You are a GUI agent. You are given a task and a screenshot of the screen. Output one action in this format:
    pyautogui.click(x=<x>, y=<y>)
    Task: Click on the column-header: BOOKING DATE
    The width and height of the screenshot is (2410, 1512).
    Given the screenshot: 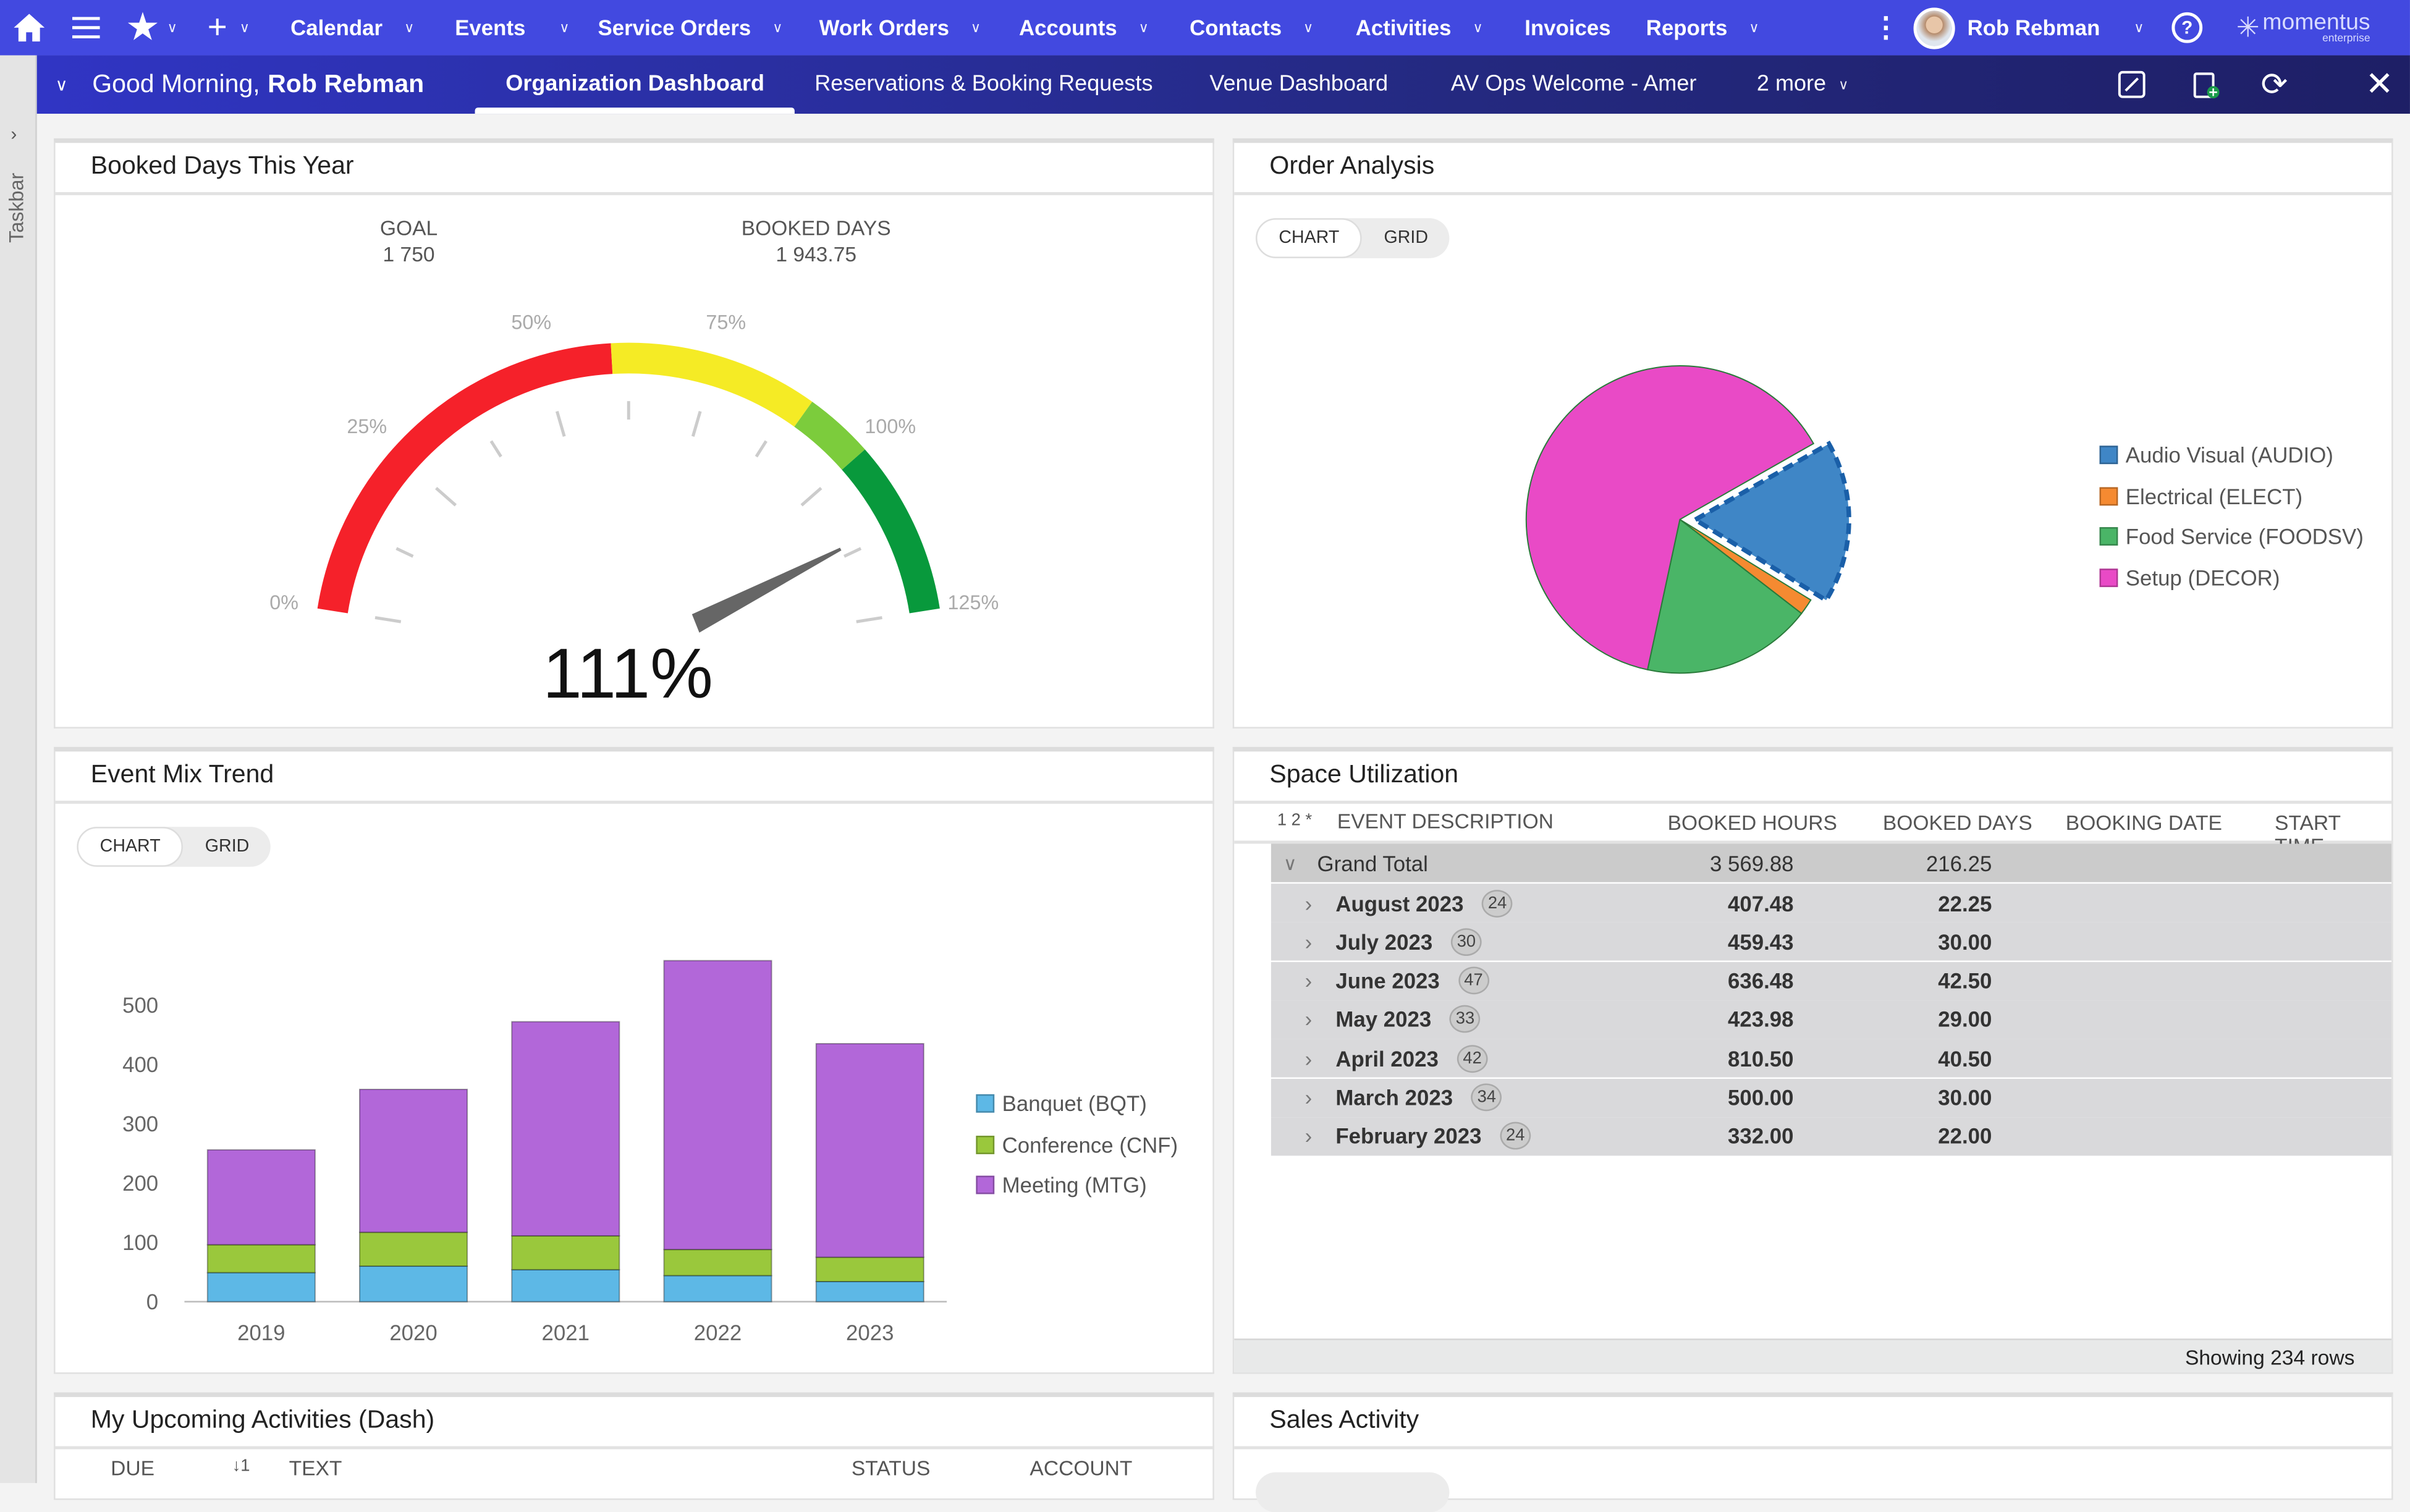 What is the action you would take?
    pyautogui.click(x=2144, y=823)
    